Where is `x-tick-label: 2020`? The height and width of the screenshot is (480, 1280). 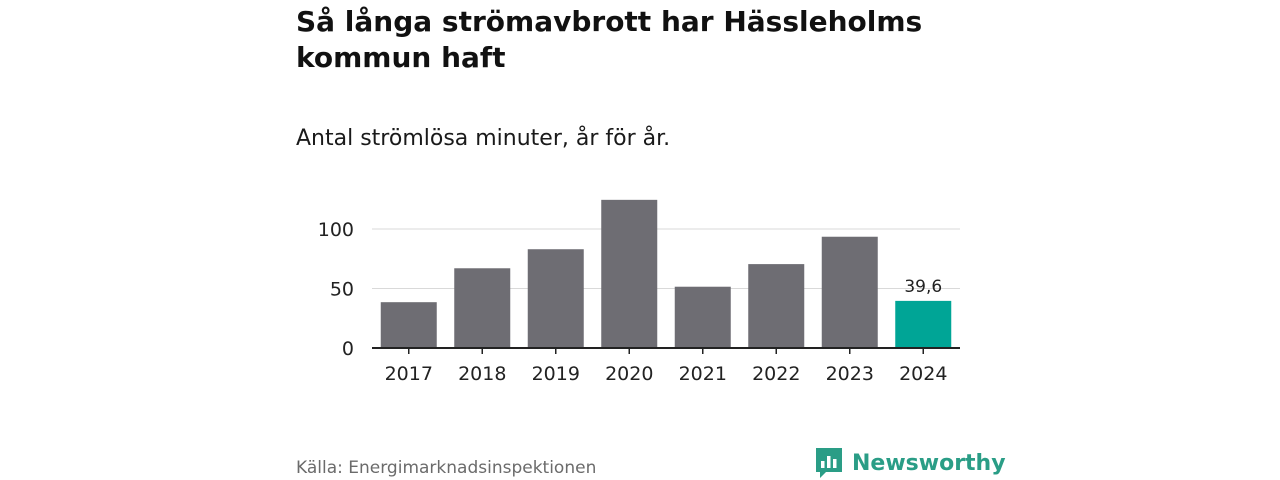 x-tick-label: 2020 is located at coordinates (629, 374).